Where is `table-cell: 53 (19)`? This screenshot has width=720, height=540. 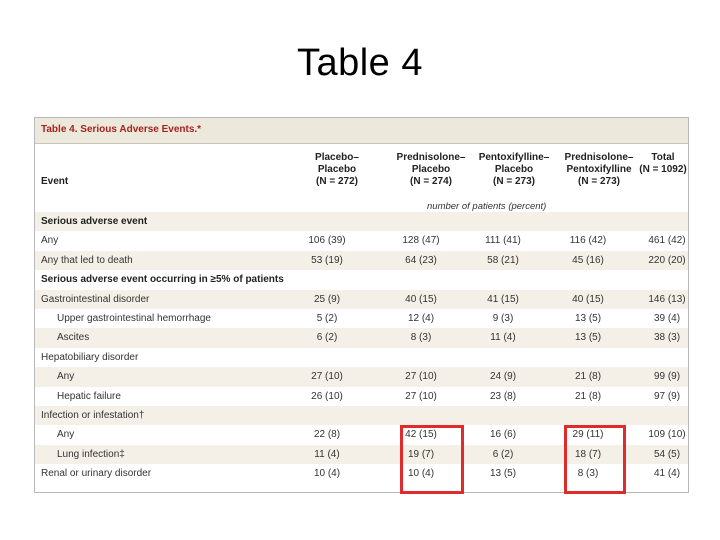 table-cell: 53 (19) is located at coordinates (327, 260).